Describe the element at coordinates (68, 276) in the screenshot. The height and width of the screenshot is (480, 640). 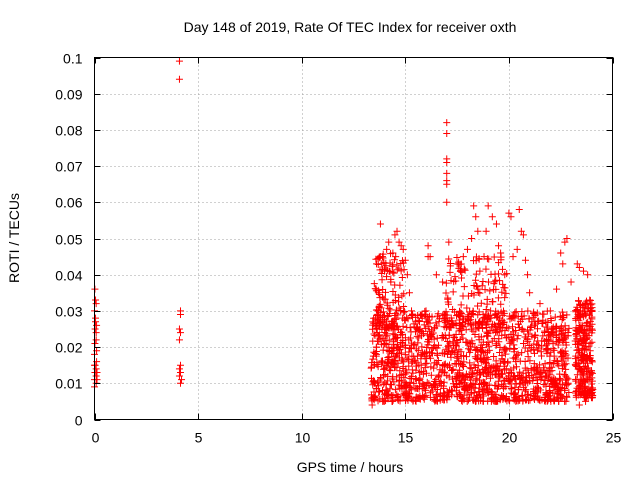
I see `y-tick-label: 0.04` at that location.